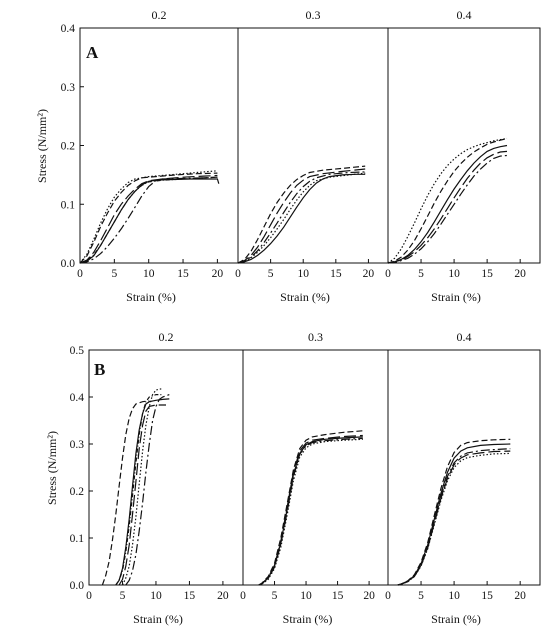 Image resolution: width=550 pixels, height=636 pixels. What do you see at coordinates (92, 52) in the screenshot?
I see `figure-label-a: A` at bounding box center [92, 52].